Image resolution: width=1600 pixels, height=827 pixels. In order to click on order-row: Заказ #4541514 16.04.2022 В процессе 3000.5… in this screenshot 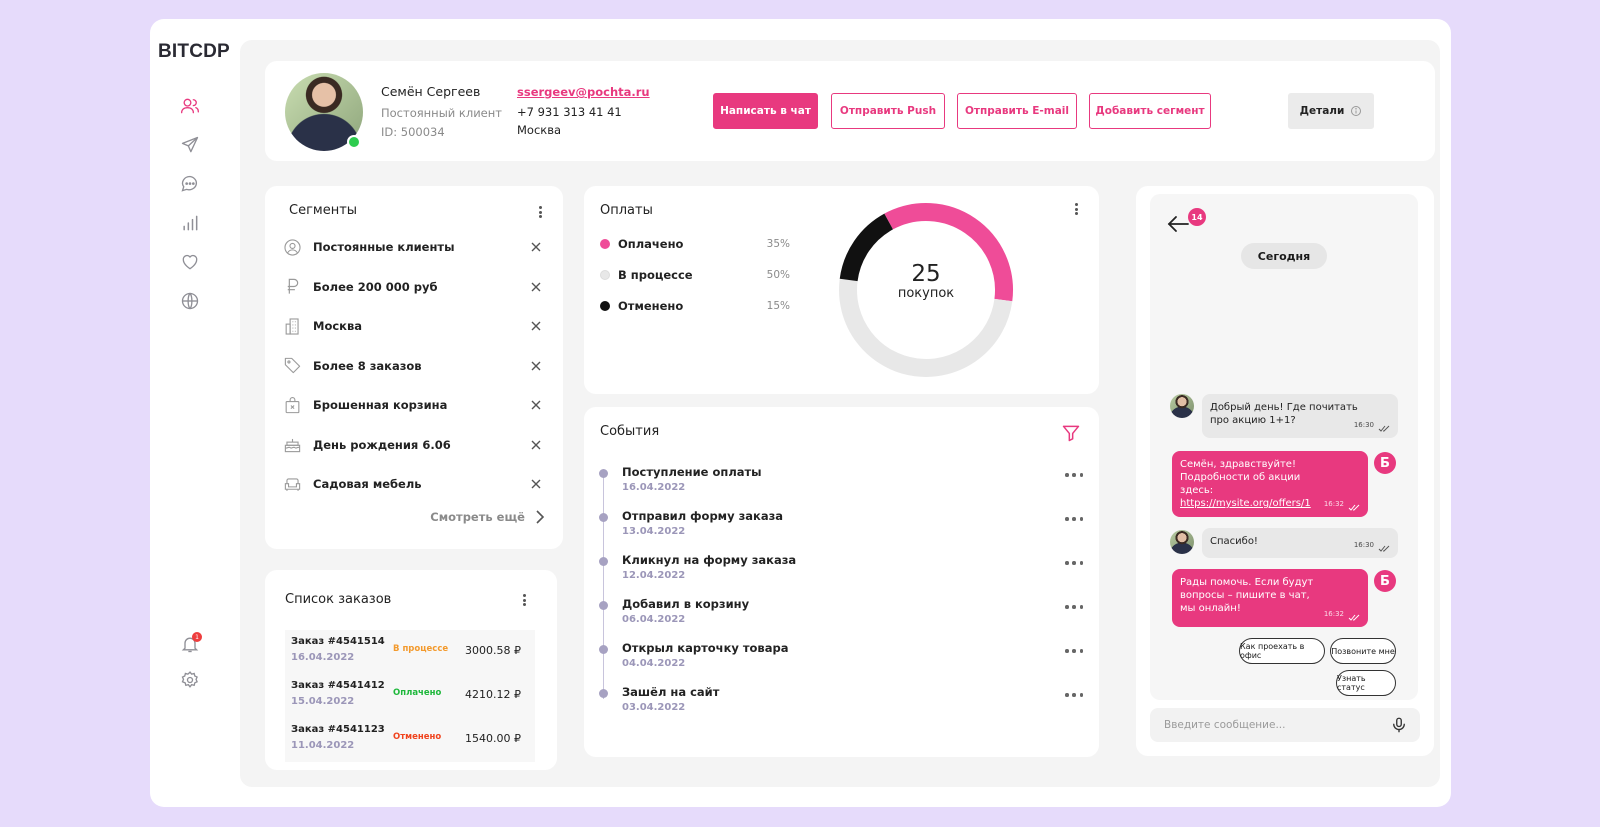, I will do `click(410, 652)`.